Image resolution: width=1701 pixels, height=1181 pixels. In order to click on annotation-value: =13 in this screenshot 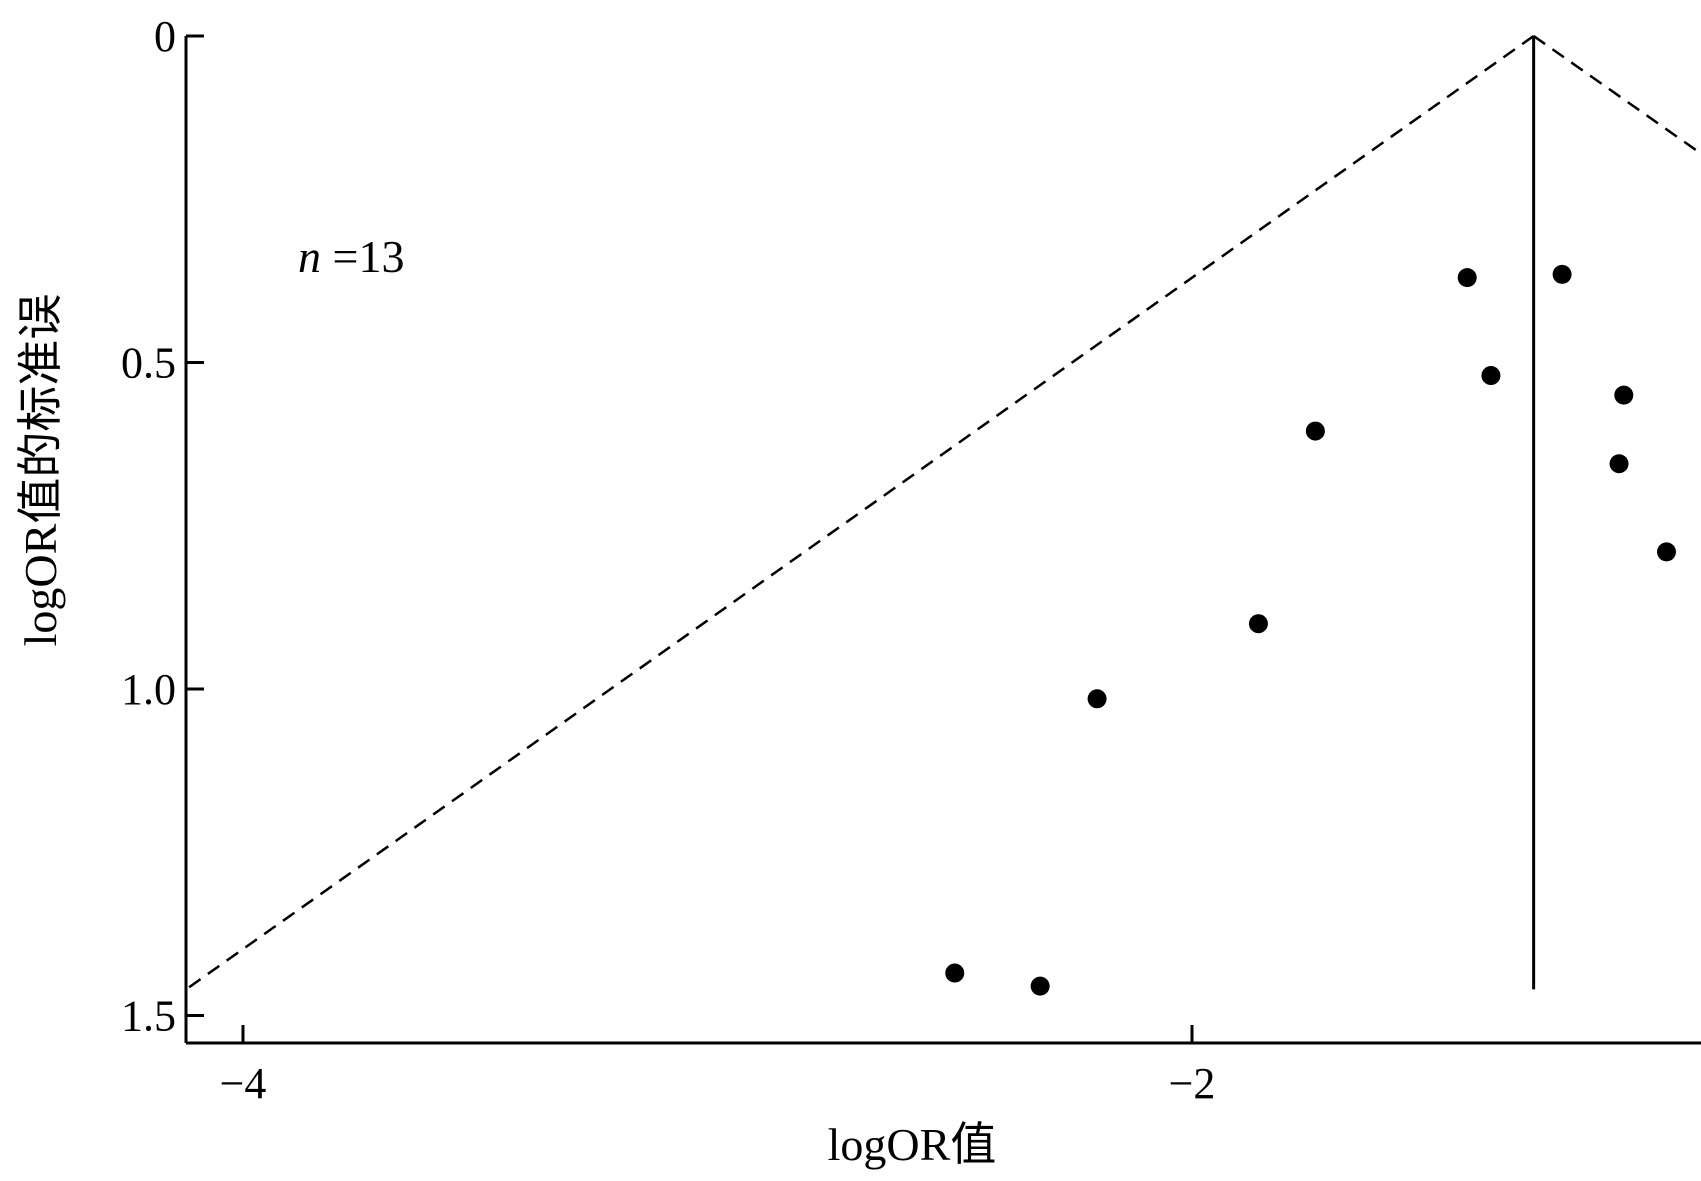, I will do `click(362, 256)`.